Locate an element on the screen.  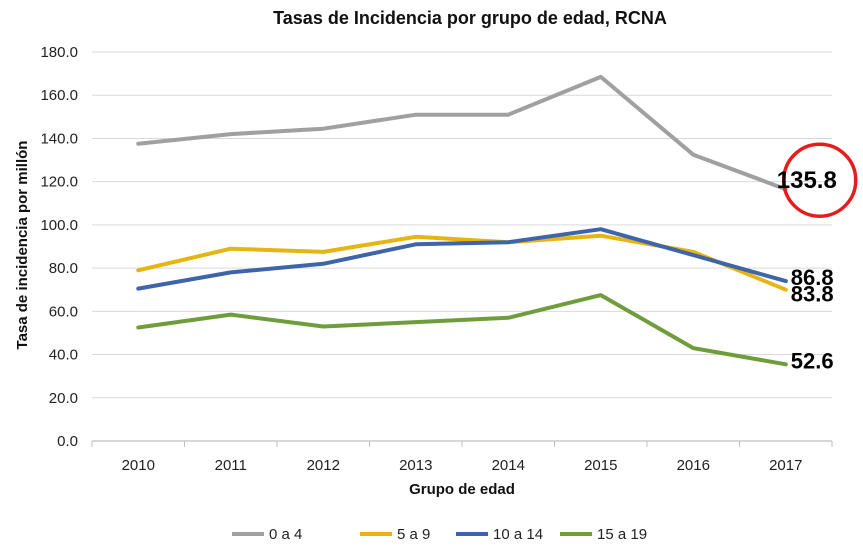
y-tick-label: 40.0 is located at coordinates (63, 355).